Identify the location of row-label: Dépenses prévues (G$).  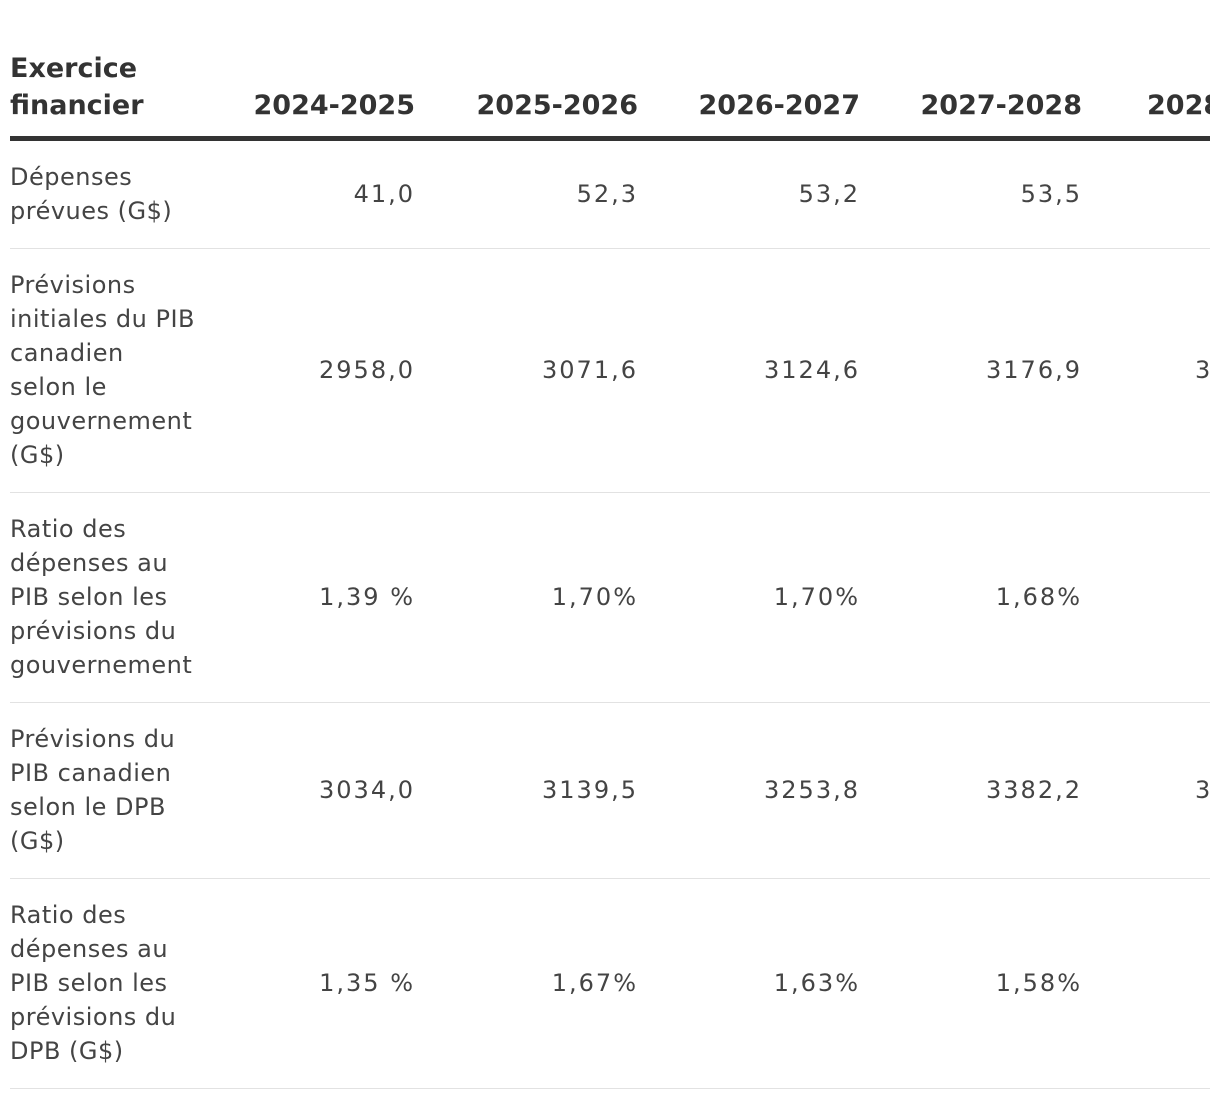
(105, 193).